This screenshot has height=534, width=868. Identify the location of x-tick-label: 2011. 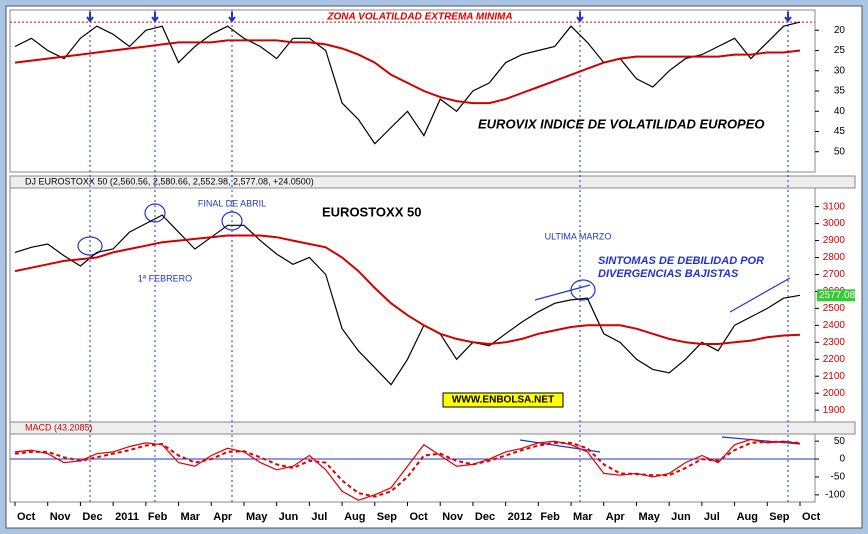
(127, 517).